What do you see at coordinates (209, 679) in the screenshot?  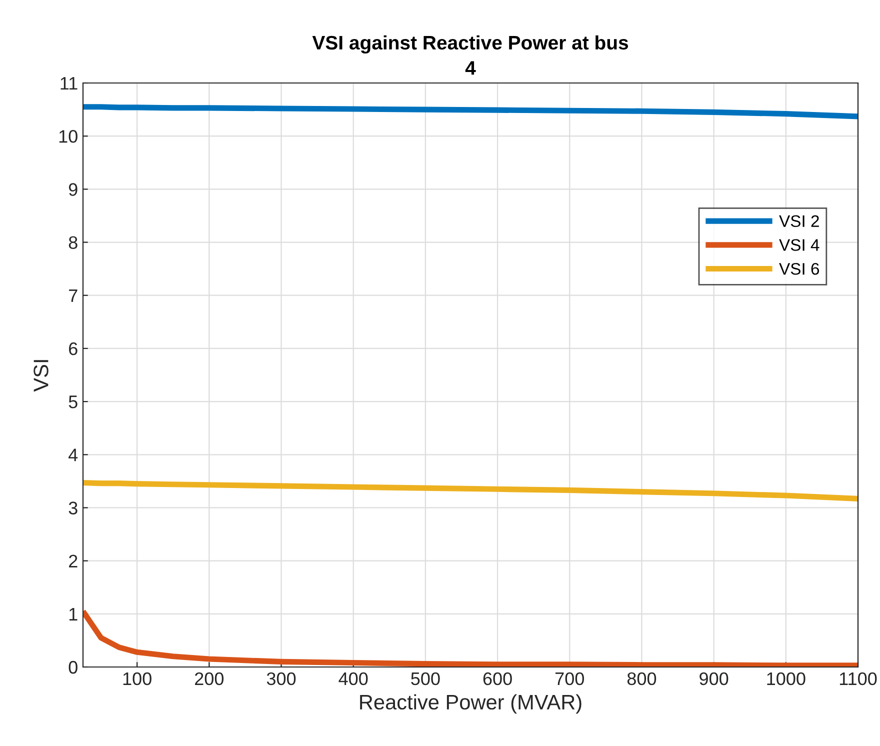 I see `x-tick-label: 200` at bounding box center [209, 679].